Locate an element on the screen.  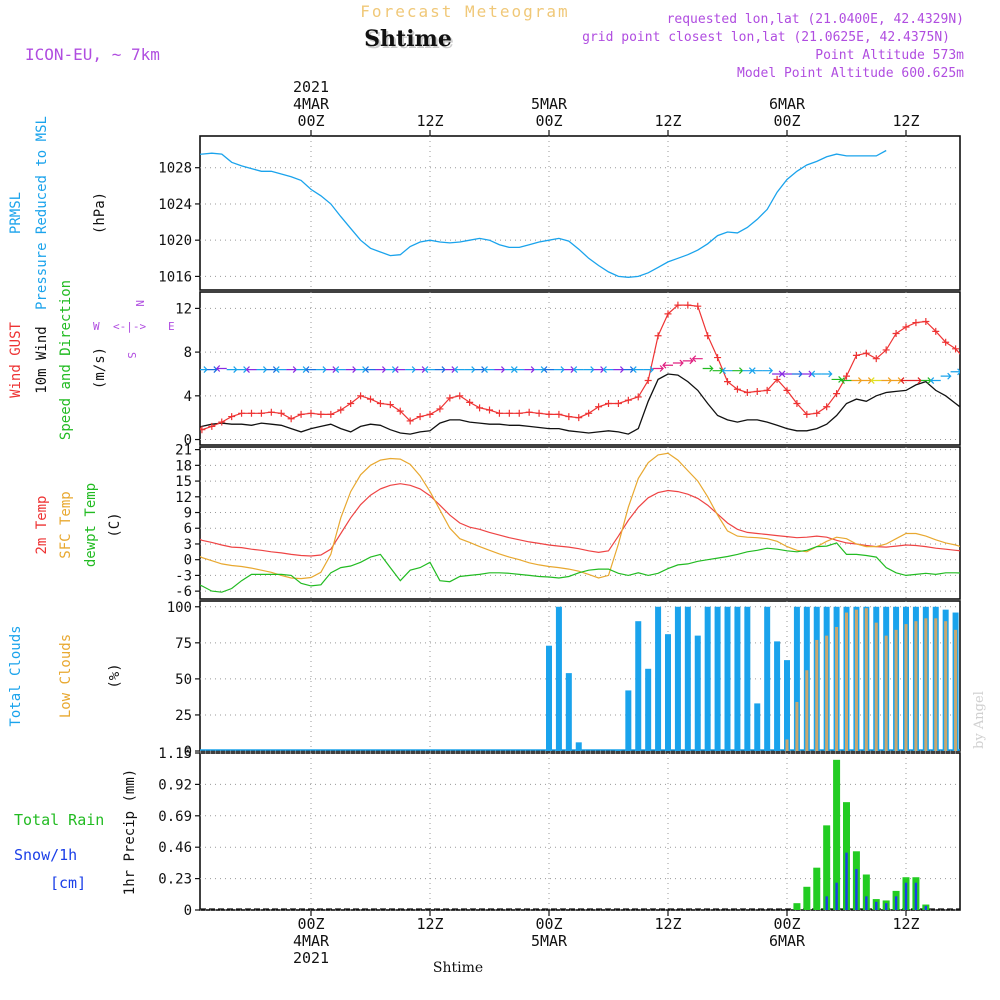
compass-south: S is located at coordinates (131, 355).